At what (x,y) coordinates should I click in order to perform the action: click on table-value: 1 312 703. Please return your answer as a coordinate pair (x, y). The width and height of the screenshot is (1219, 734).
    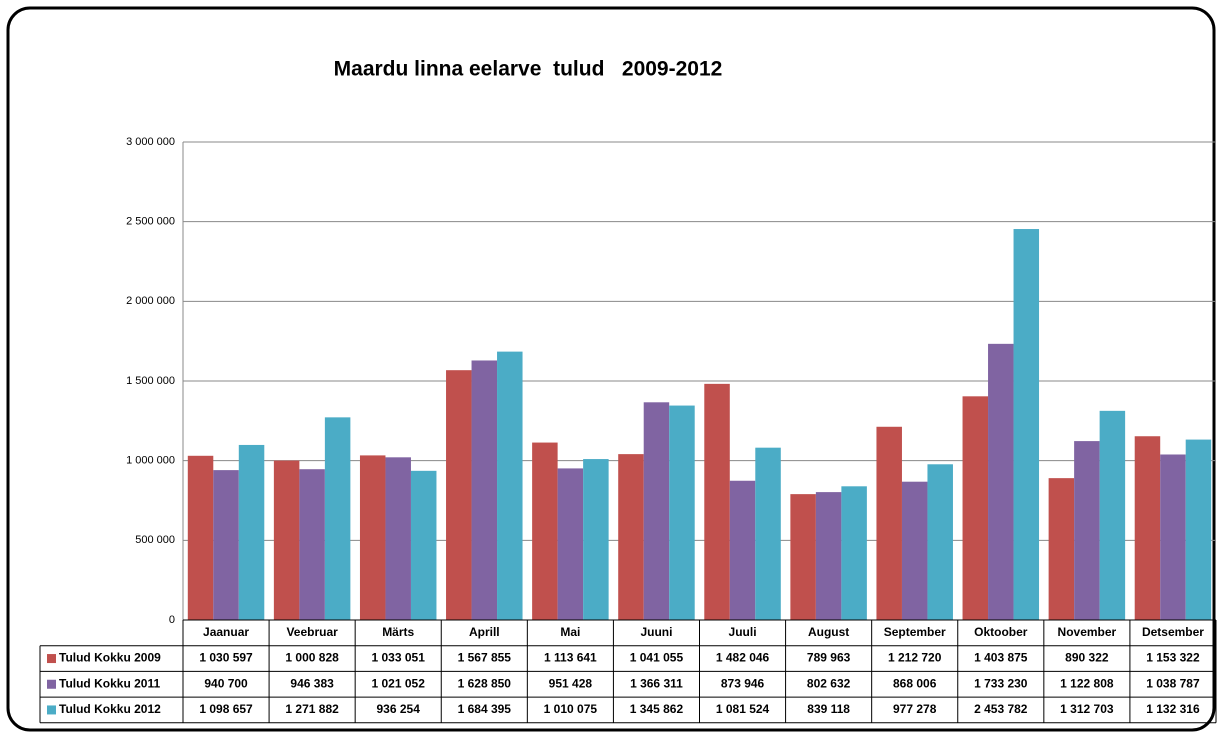
    Looking at the image, I should click on (1087, 709).